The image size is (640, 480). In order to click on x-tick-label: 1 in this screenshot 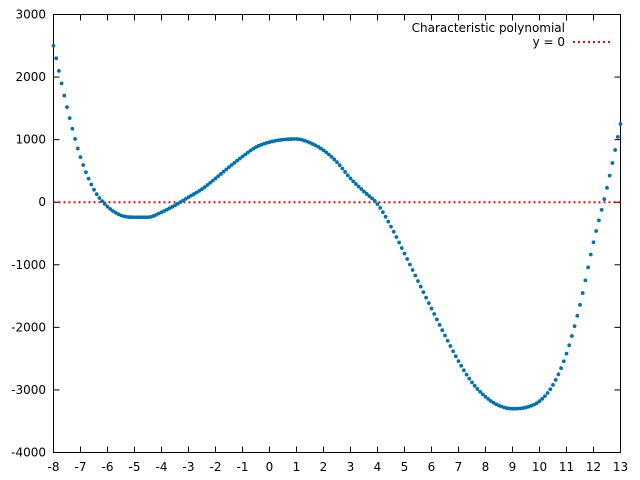, I will do `click(297, 467)`.